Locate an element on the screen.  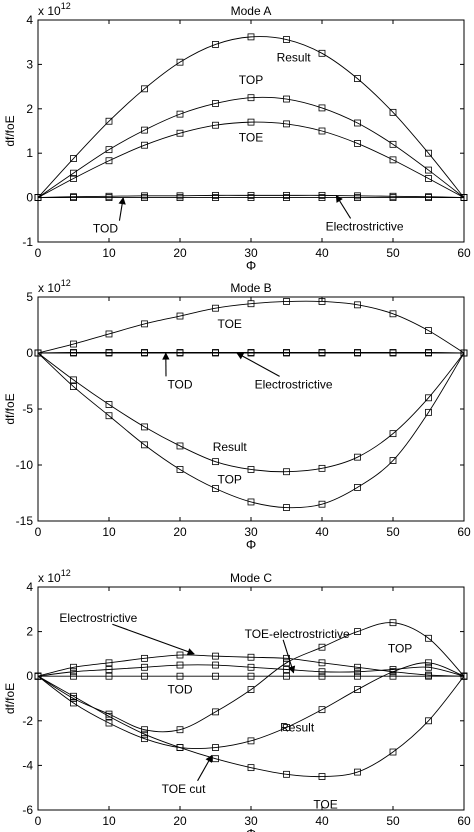
x-tick-label: 0 is located at coordinates (38, 253).